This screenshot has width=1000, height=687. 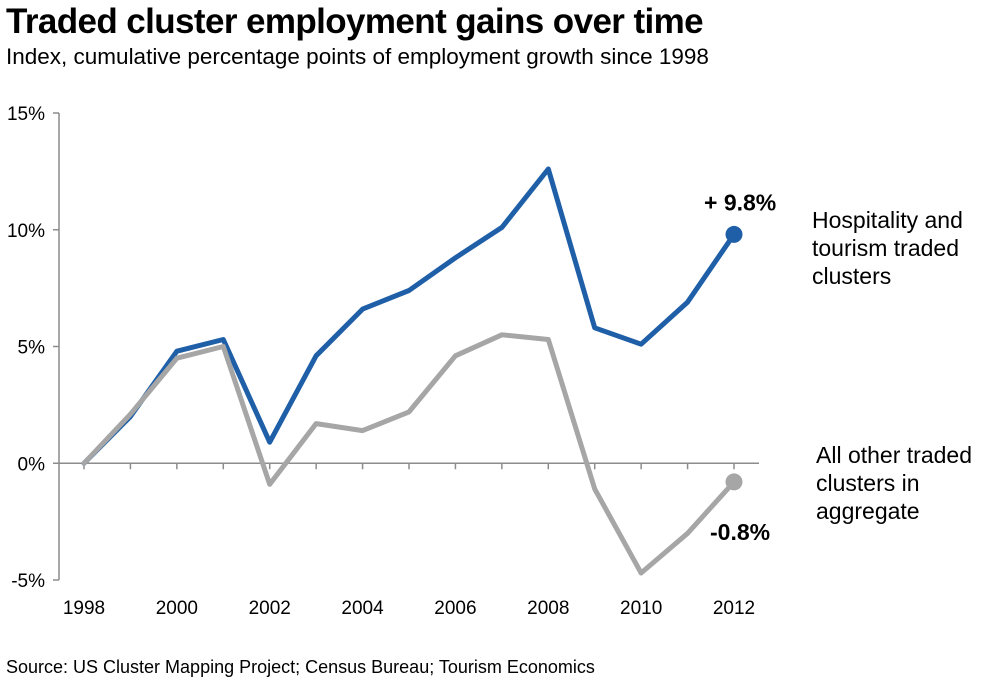 What do you see at coordinates (84, 608) in the screenshot?
I see `x-tick-label: 1998` at bounding box center [84, 608].